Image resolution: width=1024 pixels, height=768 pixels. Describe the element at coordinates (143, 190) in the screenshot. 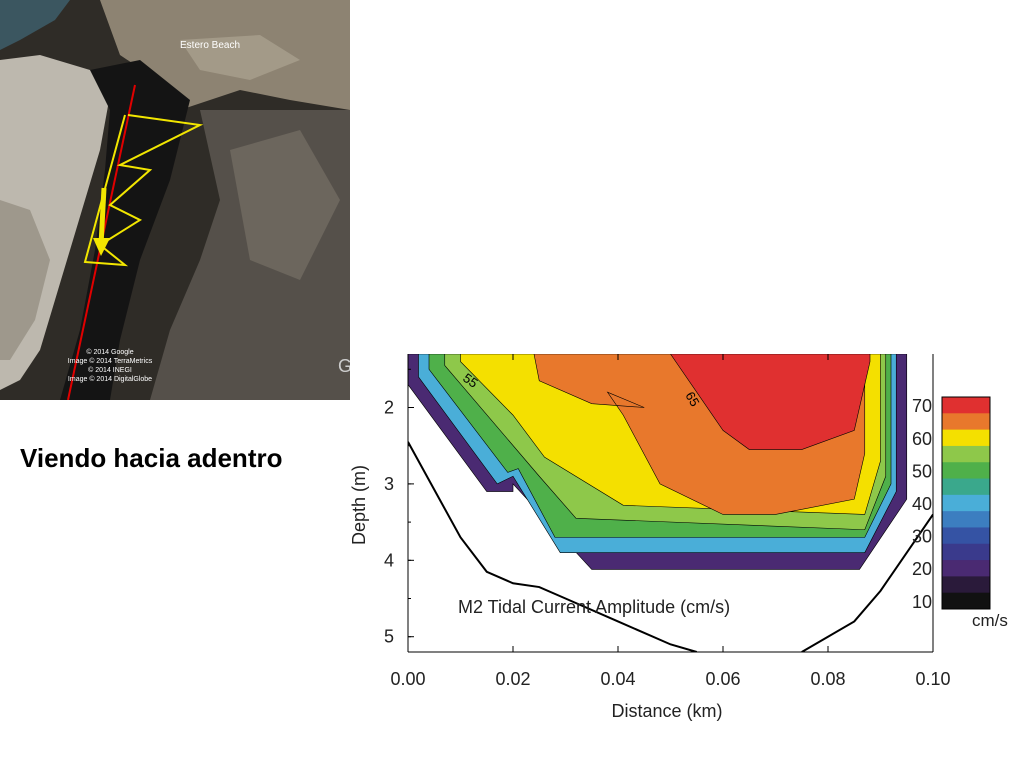

I see `survey-track` at that location.